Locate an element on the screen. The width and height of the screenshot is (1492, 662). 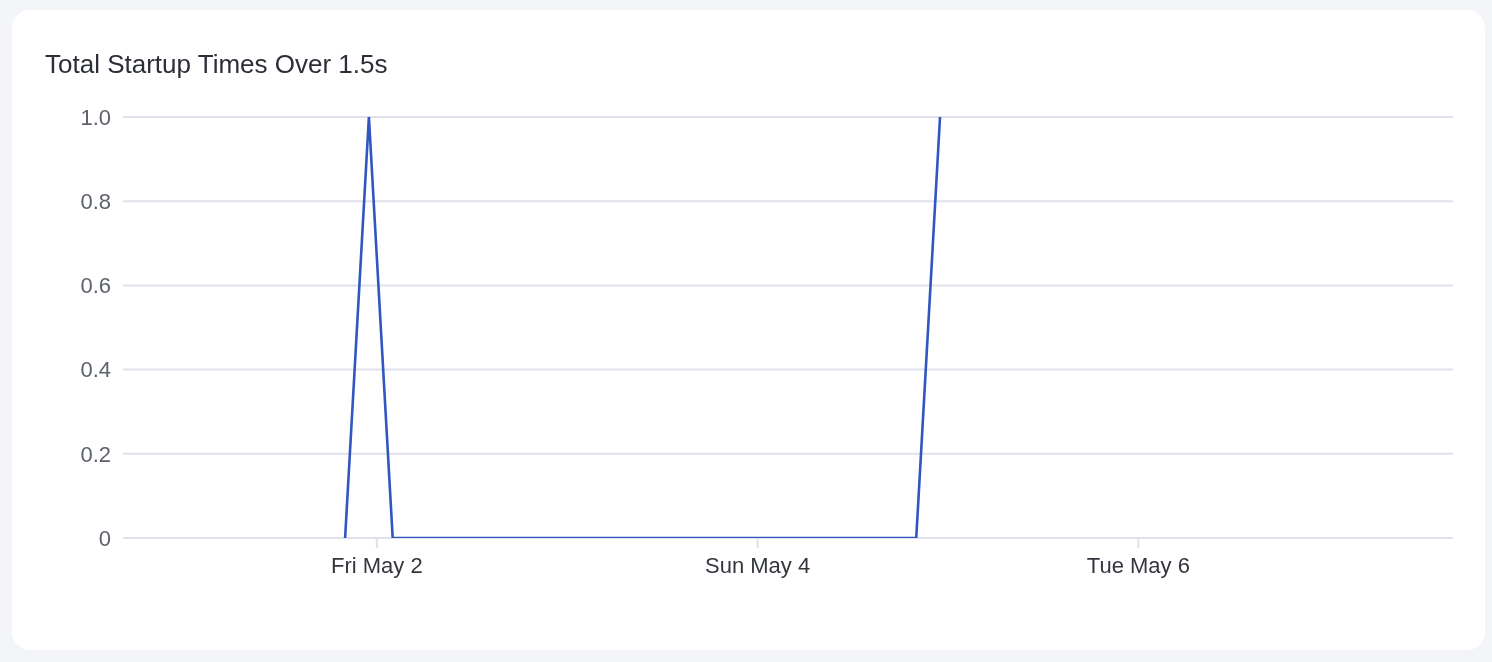
y-tick-label: 1.0 is located at coordinates (95, 117).